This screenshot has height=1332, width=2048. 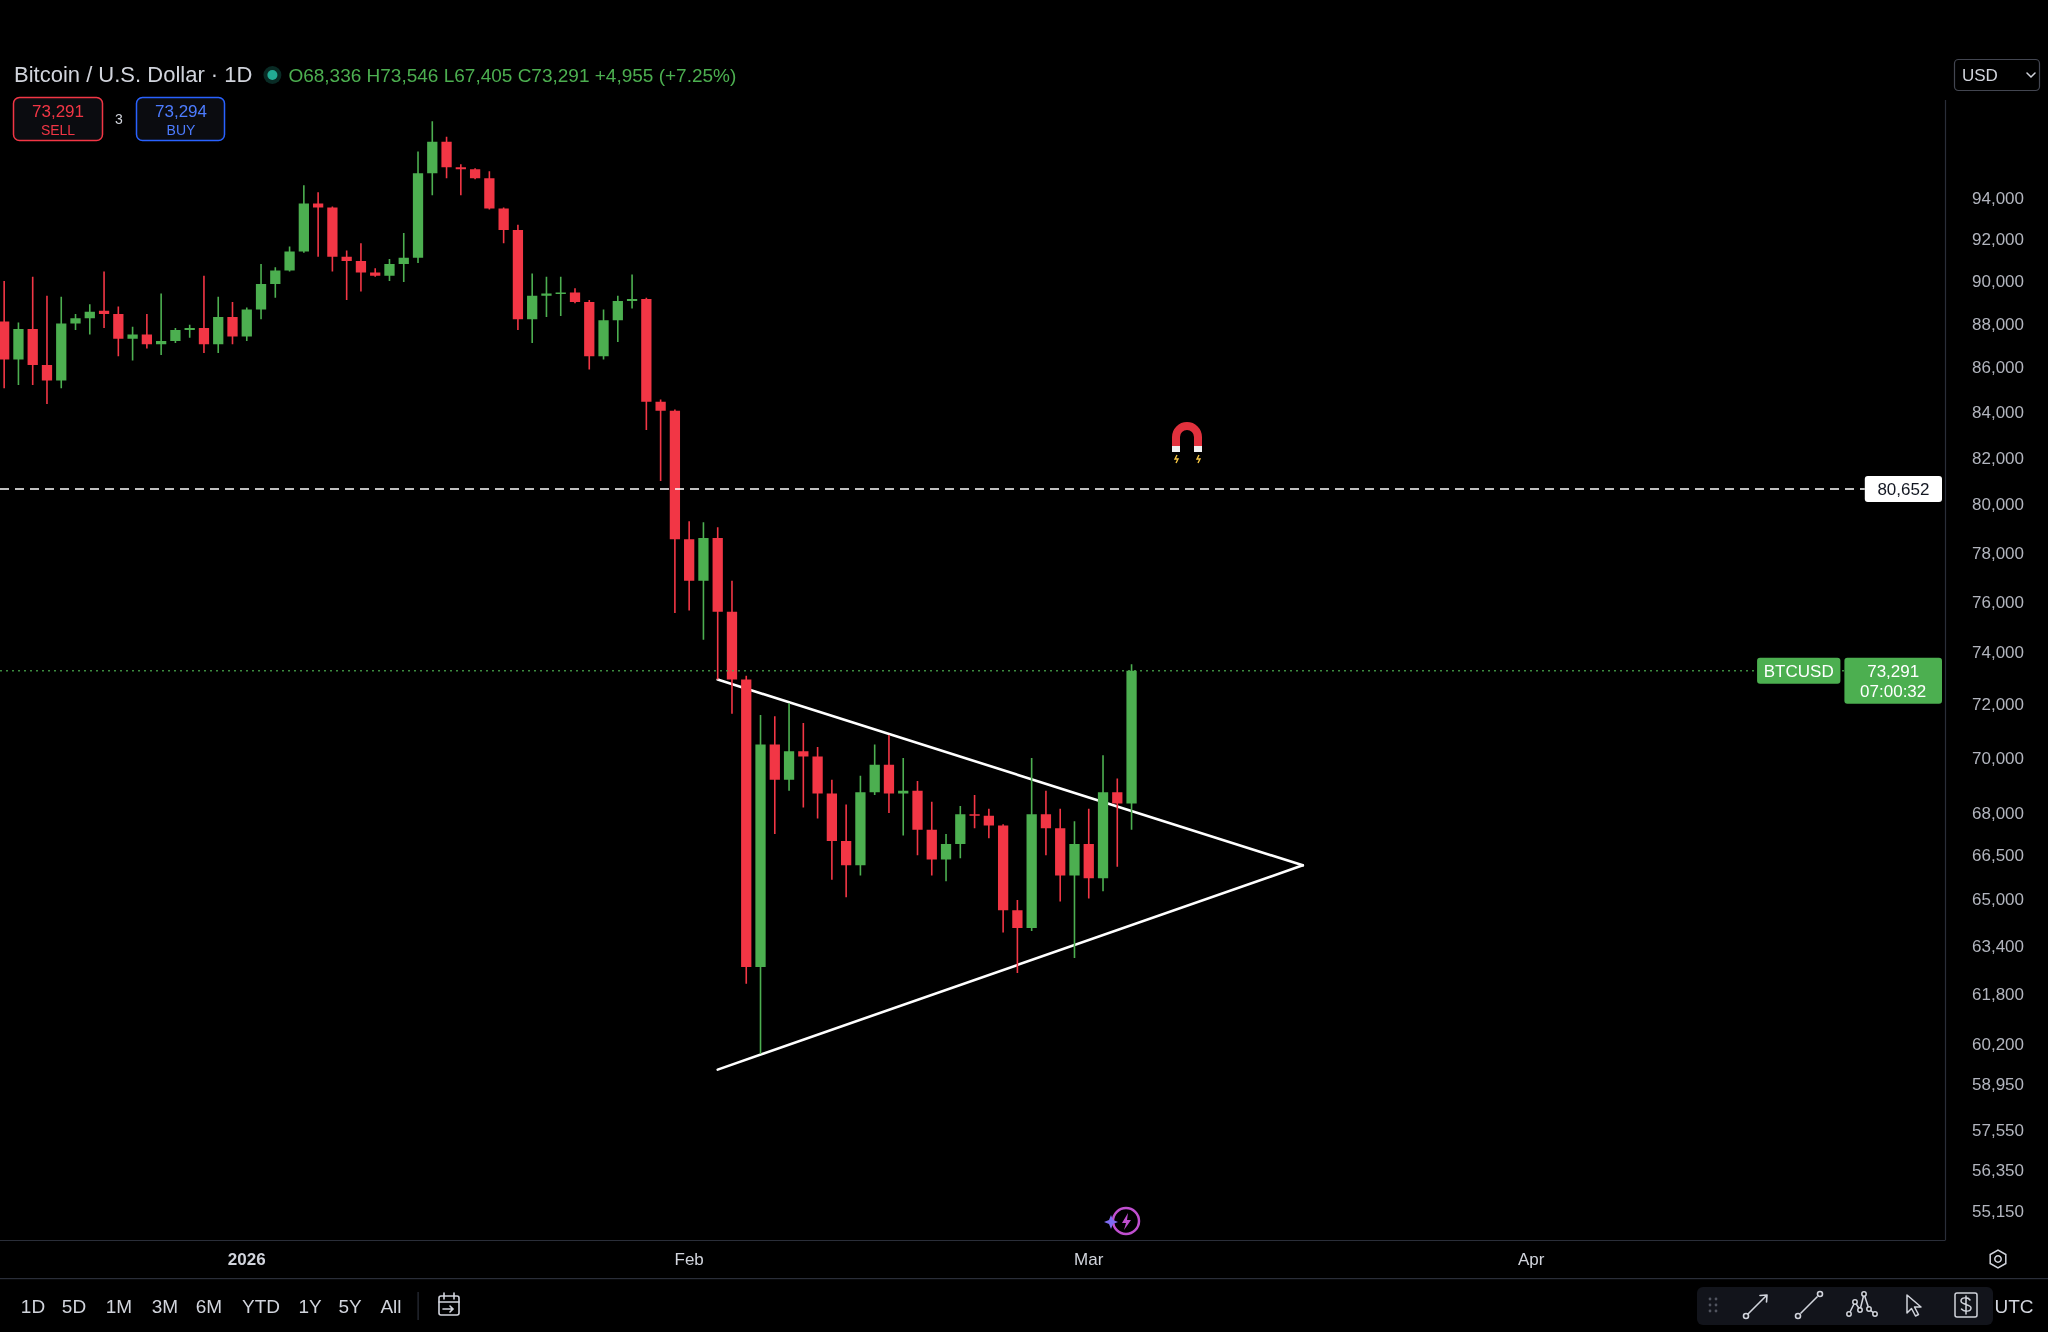 What do you see at coordinates (1798, 671) in the screenshot?
I see `annotation: BTCUSD` at bounding box center [1798, 671].